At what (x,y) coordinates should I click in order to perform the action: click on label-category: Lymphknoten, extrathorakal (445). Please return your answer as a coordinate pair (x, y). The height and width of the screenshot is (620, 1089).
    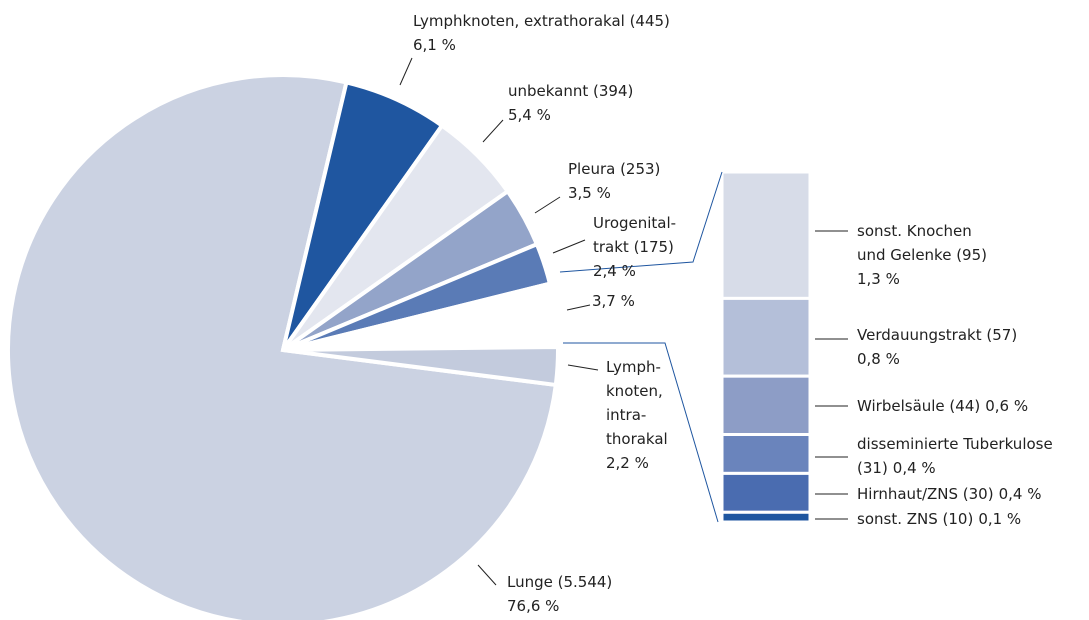
    Looking at the image, I should click on (541, 21).